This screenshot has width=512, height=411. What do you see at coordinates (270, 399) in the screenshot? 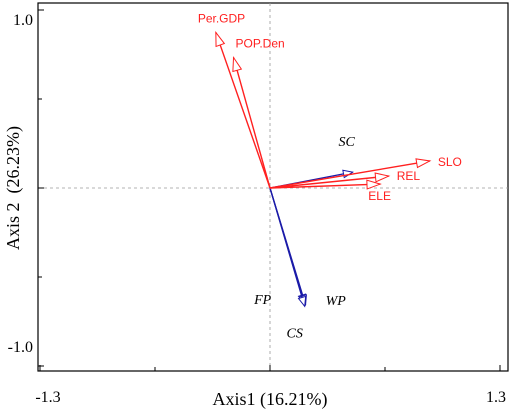
I see `x-axis-title: Axis1 (16.21%)` at bounding box center [270, 399].